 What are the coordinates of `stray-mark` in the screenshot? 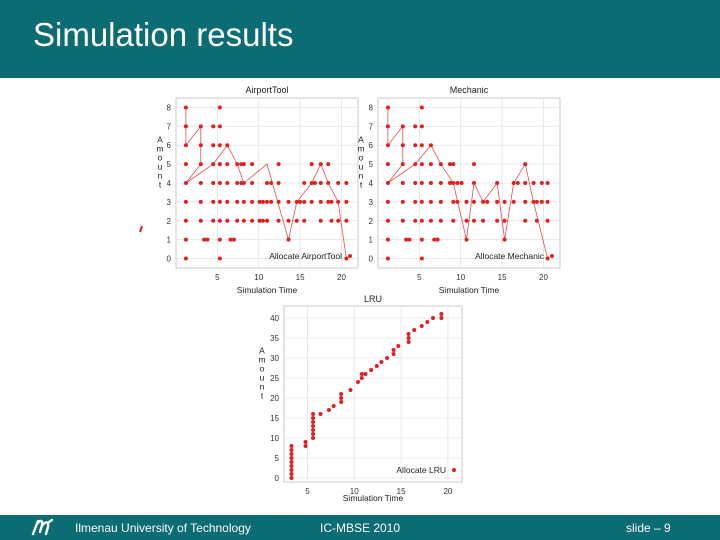 It's located at (141, 229).